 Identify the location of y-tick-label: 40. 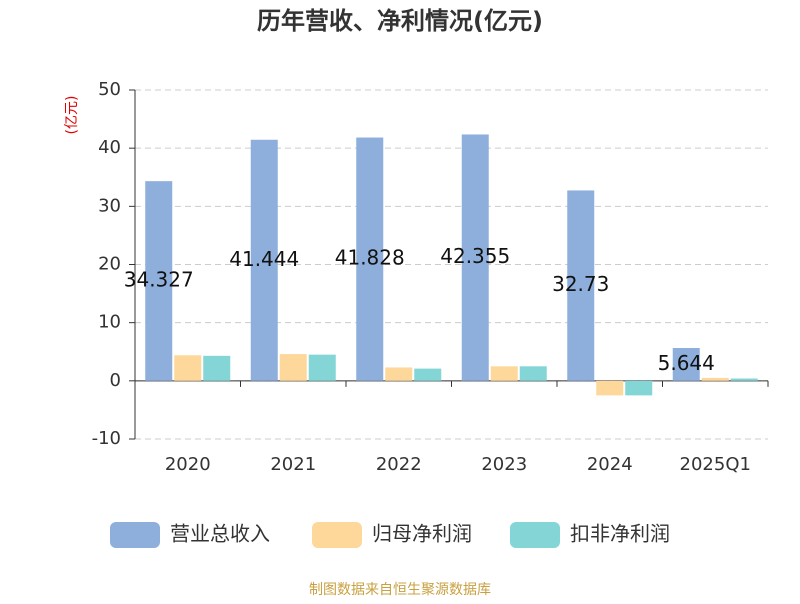
(109, 147).